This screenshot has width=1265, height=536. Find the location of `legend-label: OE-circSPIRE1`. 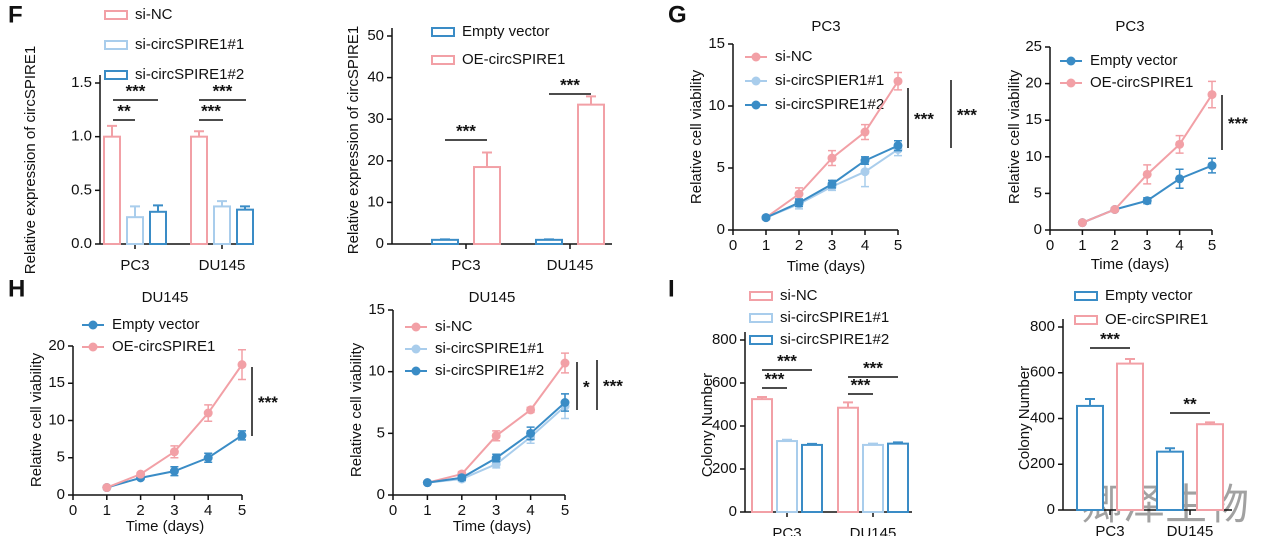

legend-label: OE-circSPIRE1 is located at coordinates (1156, 319).